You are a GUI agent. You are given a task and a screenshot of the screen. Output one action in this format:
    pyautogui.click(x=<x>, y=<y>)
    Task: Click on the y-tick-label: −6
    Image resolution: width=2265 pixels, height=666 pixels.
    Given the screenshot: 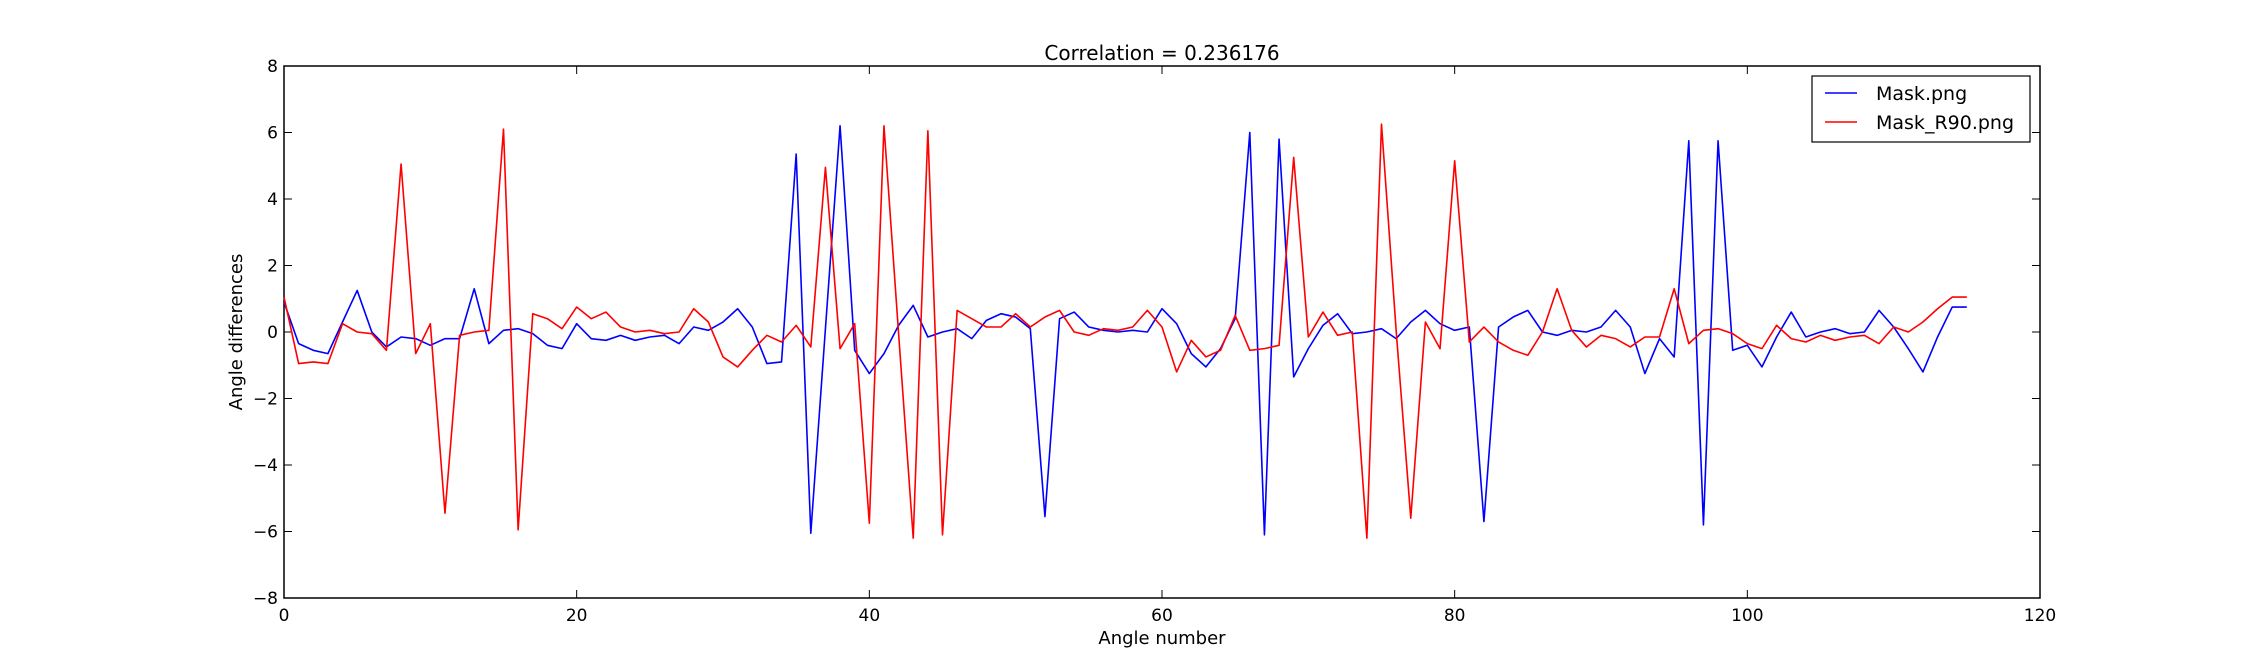 What is the action you would take?
    pyautogui.click(x=265, y=533)
    